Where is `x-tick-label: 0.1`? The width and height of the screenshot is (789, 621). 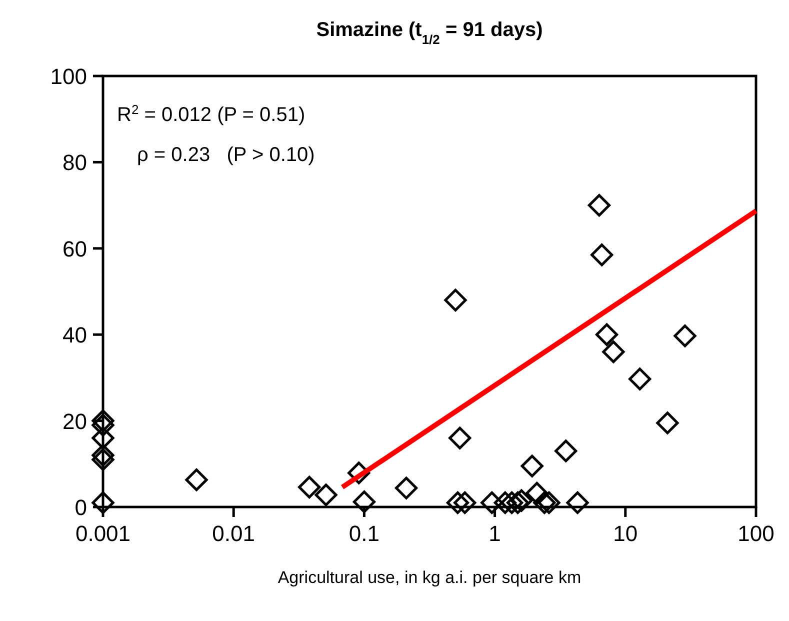 x-tick-label: 0.1 is located at coordinates (364, 533).